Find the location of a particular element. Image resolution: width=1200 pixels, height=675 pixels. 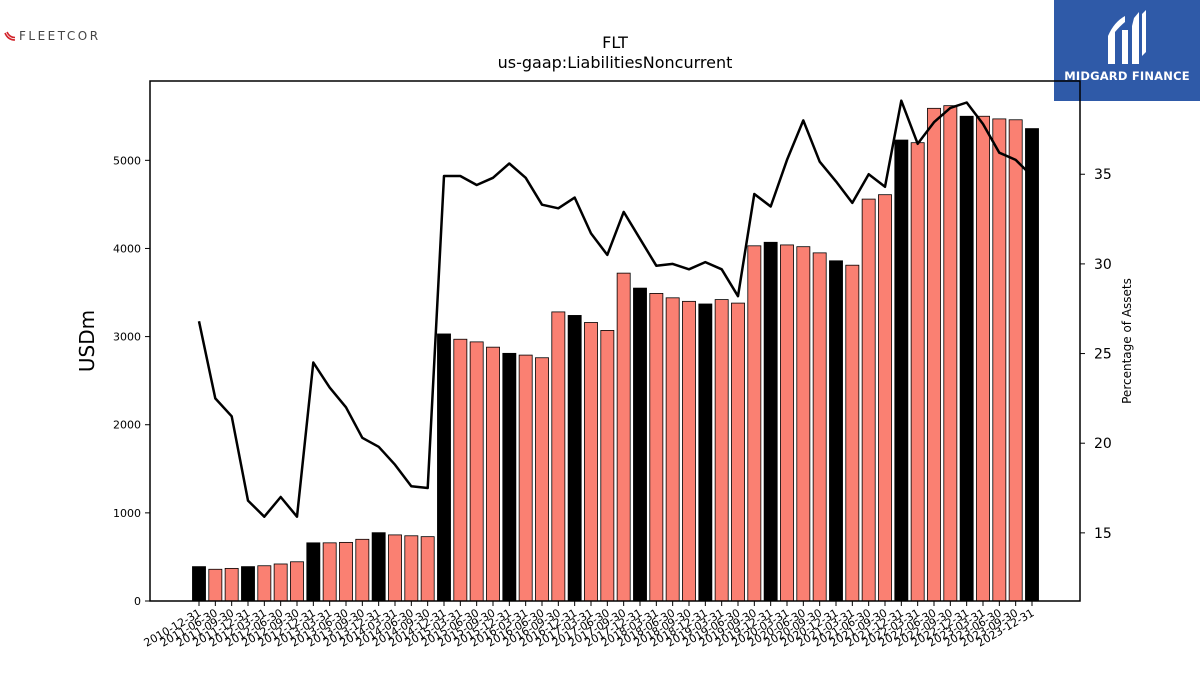

y-tick-label: 5000 is located at coordinates (127, 160).